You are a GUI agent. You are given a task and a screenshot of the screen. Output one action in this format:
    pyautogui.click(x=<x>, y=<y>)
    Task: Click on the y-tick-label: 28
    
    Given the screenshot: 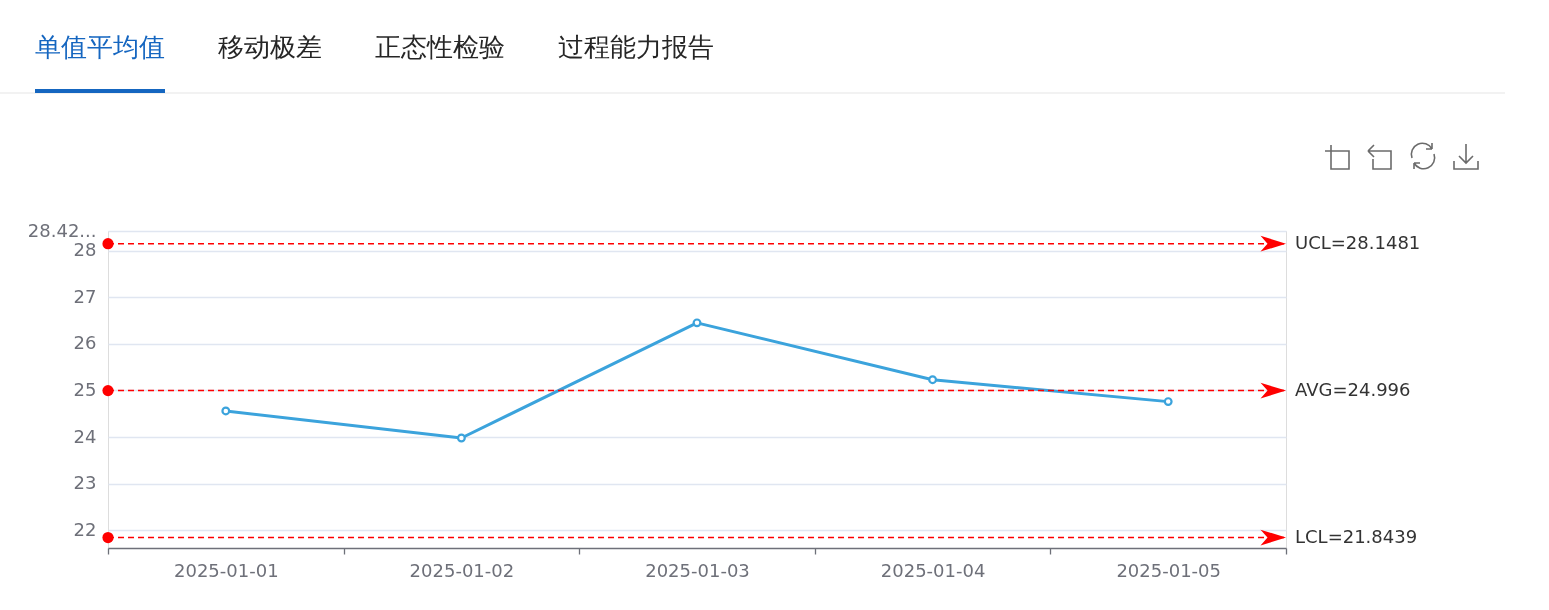 What is the action you would take?
    pyautogui.click(x=85, y=250)
    